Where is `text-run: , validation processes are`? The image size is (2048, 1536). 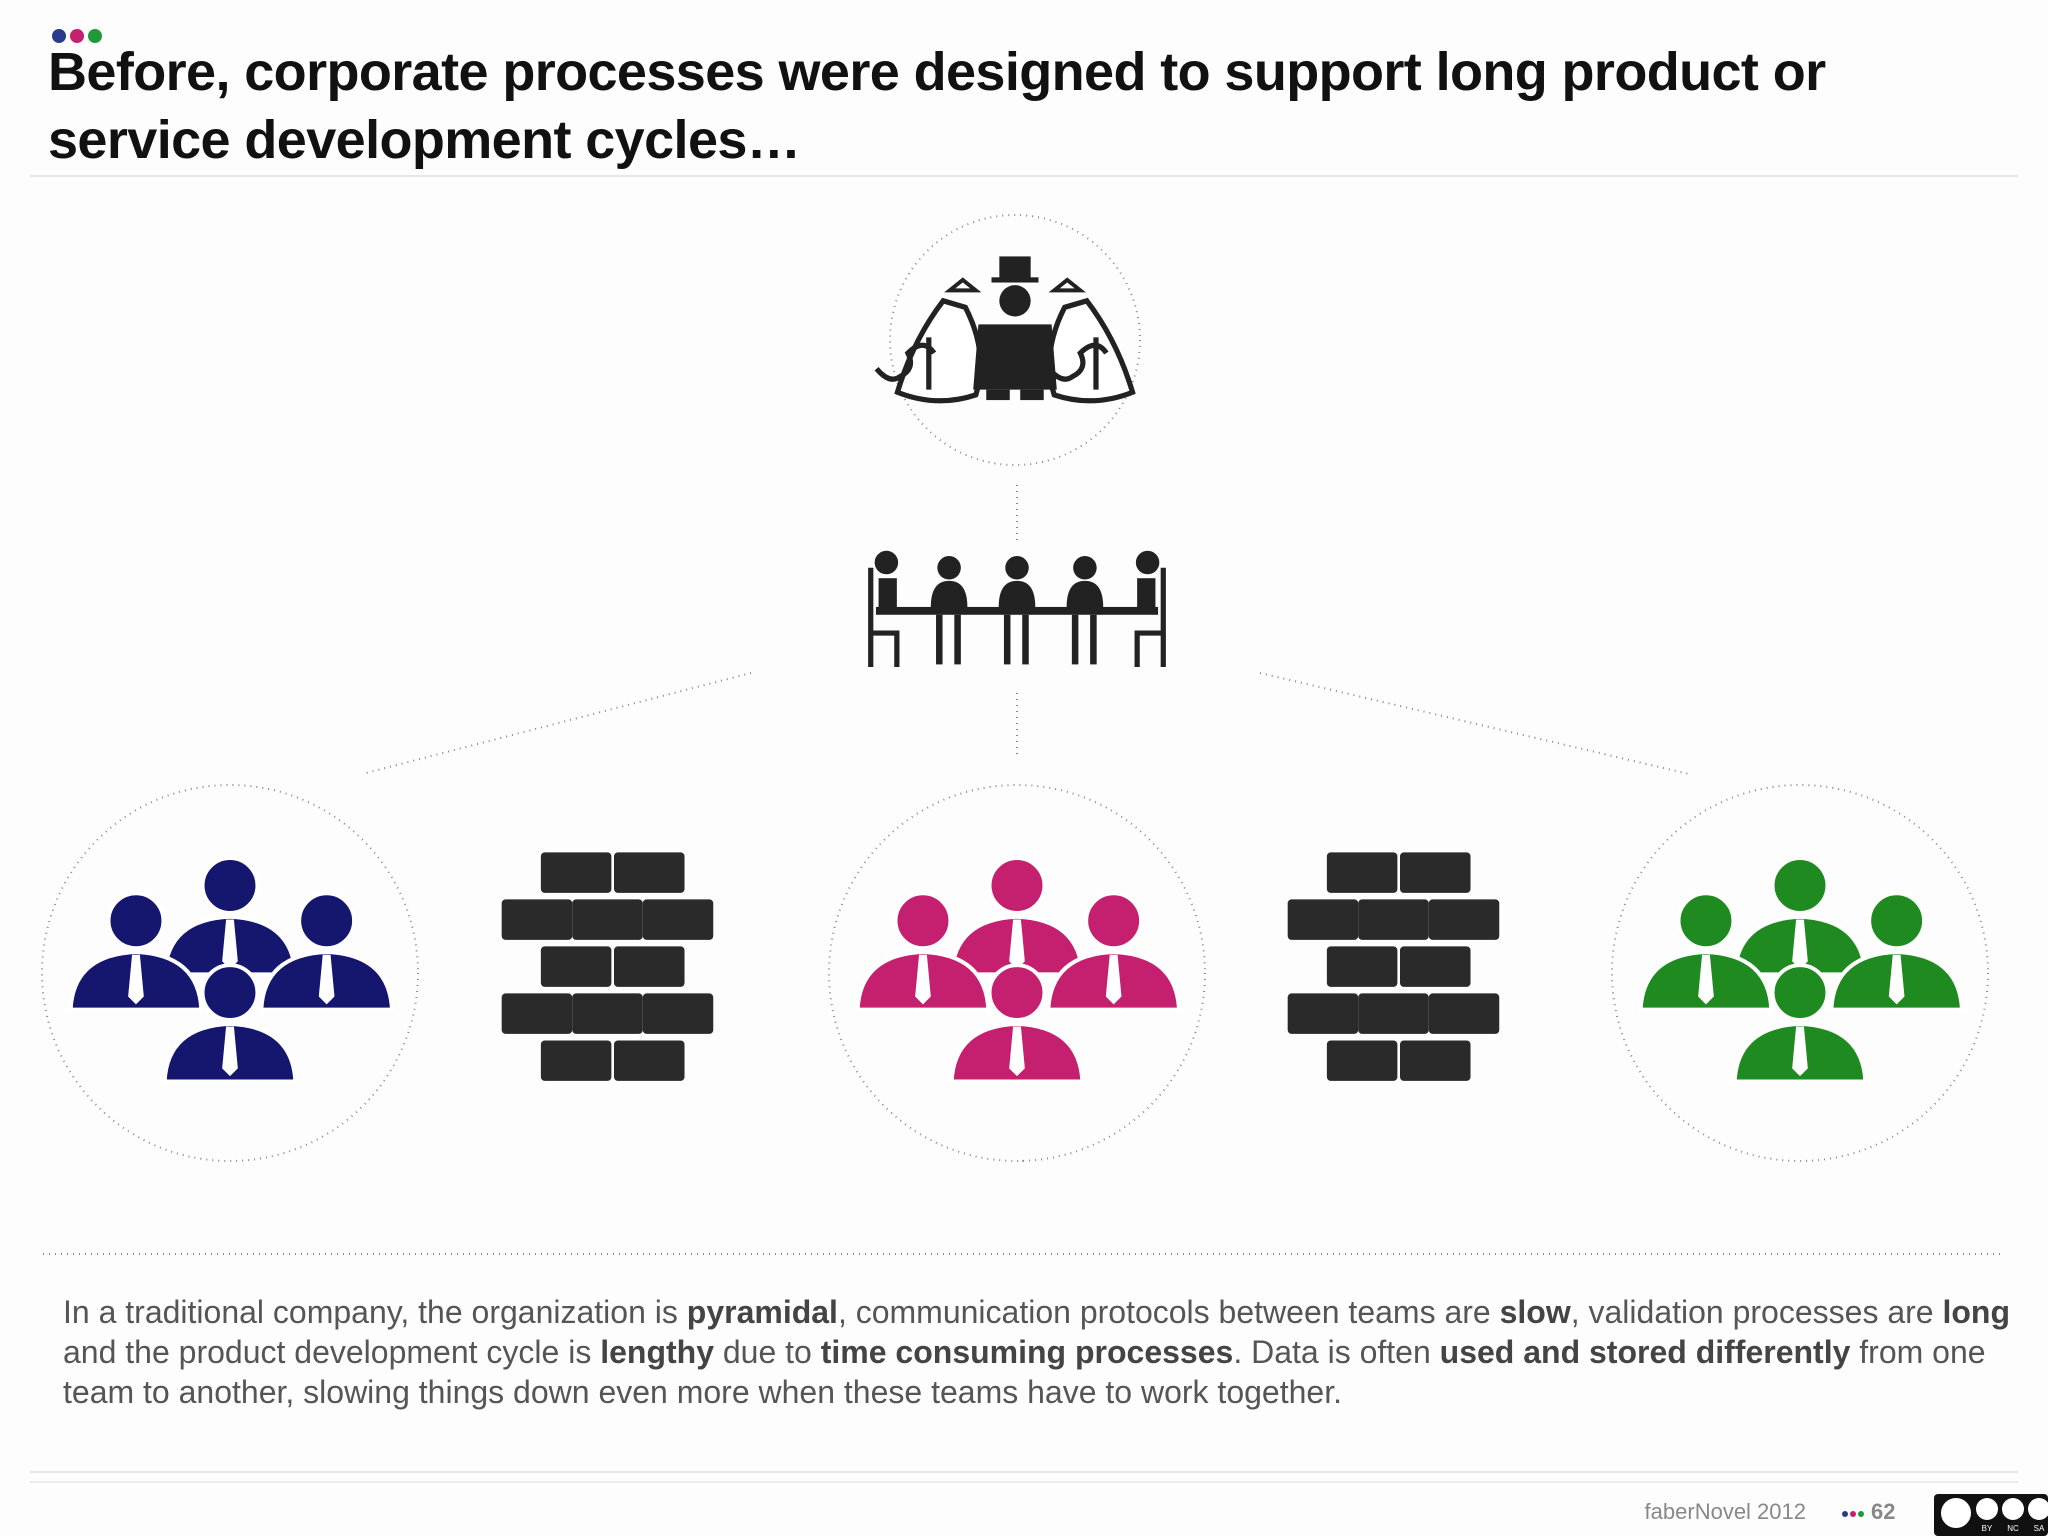
text-run: , validation processes are is located at coordinates (1756, 1312).